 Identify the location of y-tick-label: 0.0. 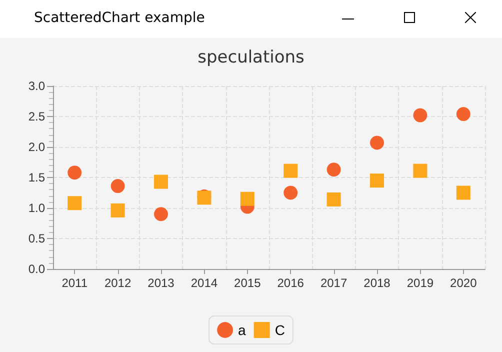
(37, 269).